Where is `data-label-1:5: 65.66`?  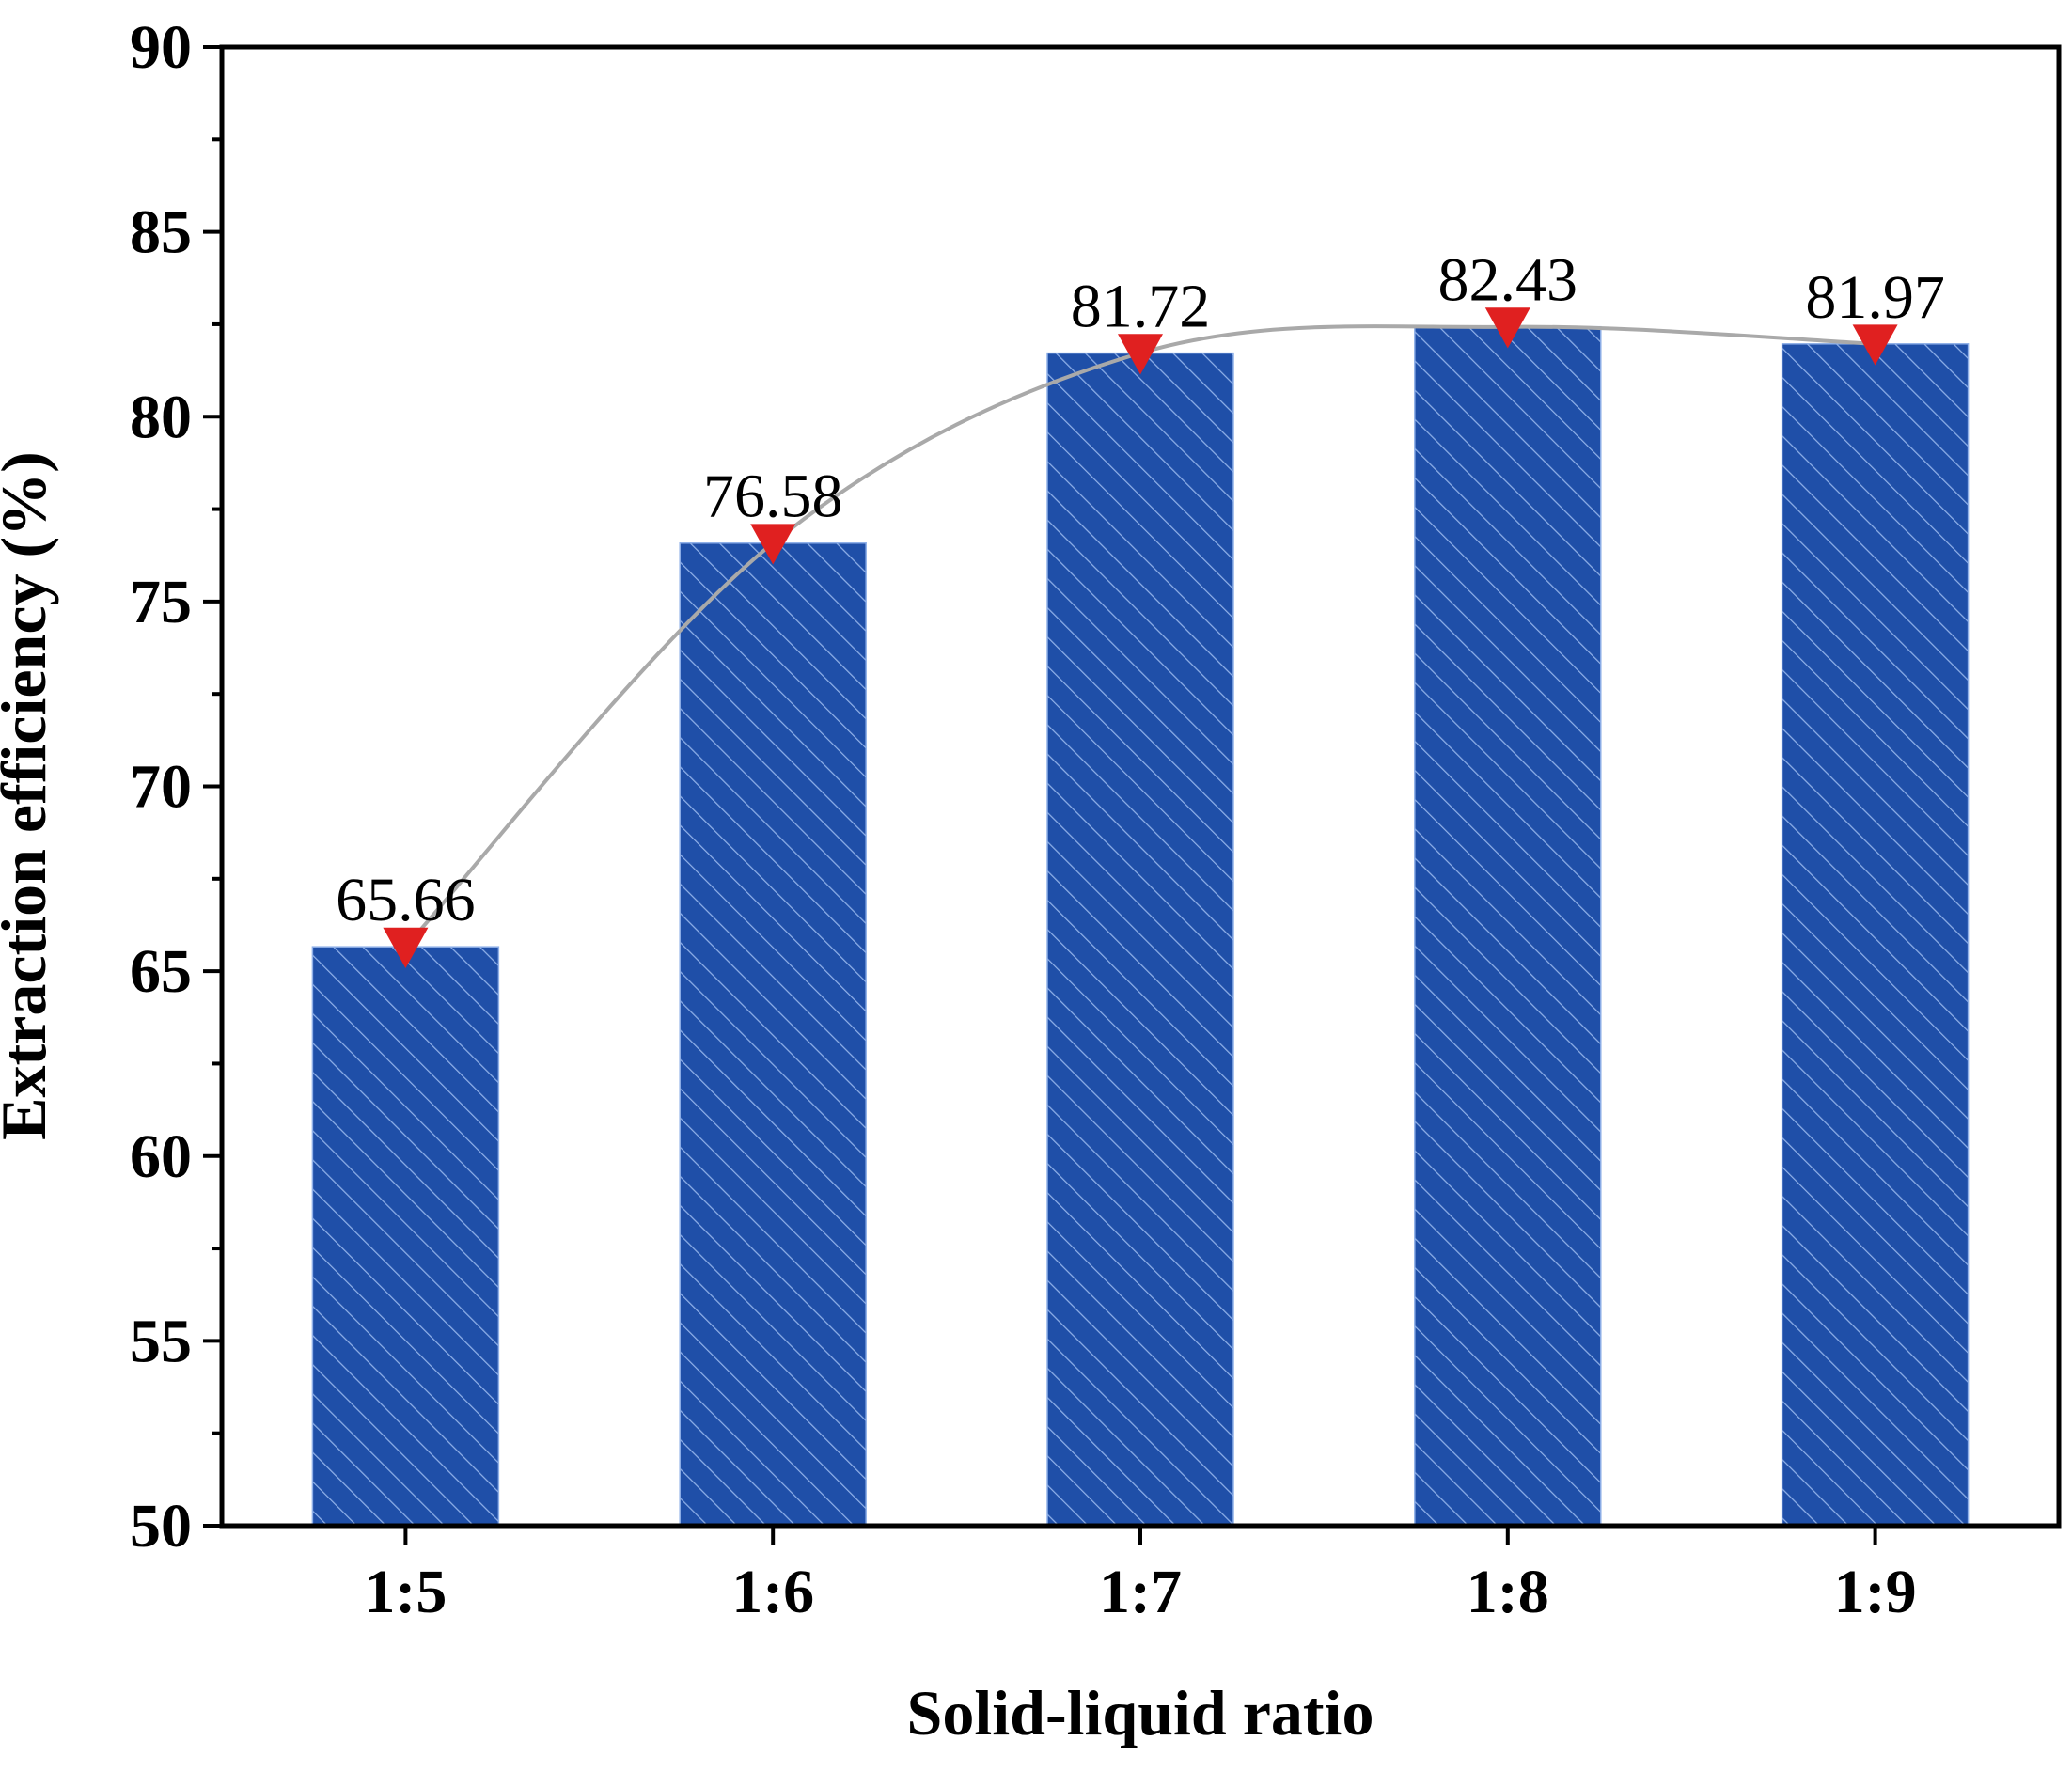 data-label-1:5: 65.66 is located at coordinates (406, 900).